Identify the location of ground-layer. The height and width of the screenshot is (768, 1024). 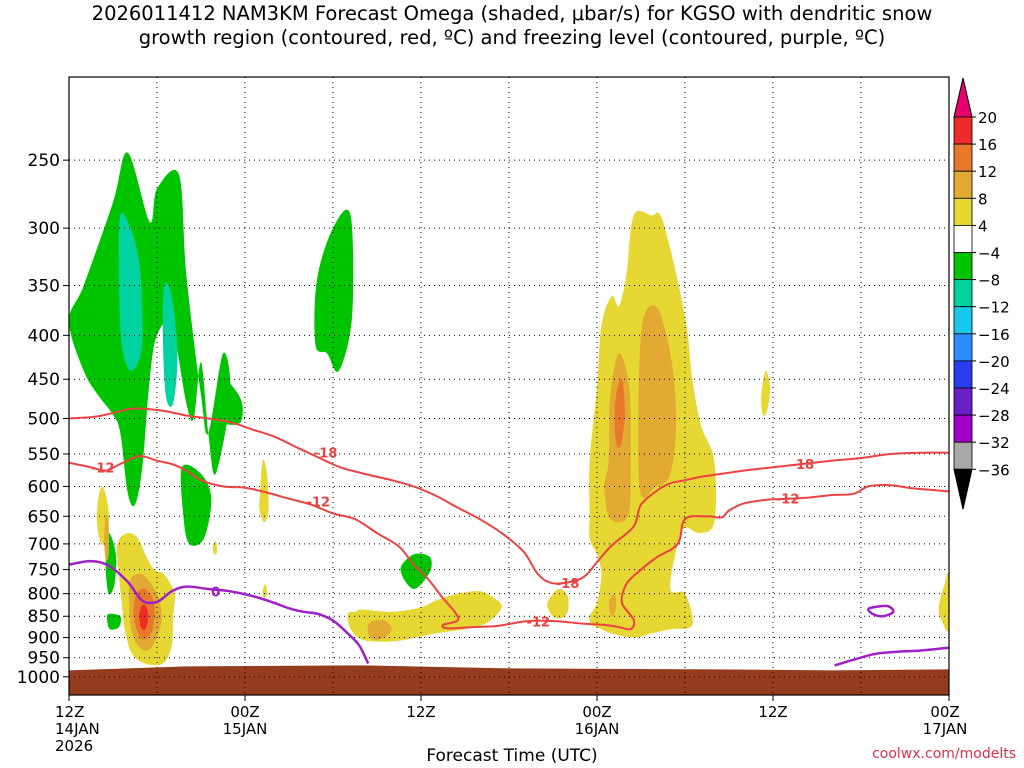
(509, 680).